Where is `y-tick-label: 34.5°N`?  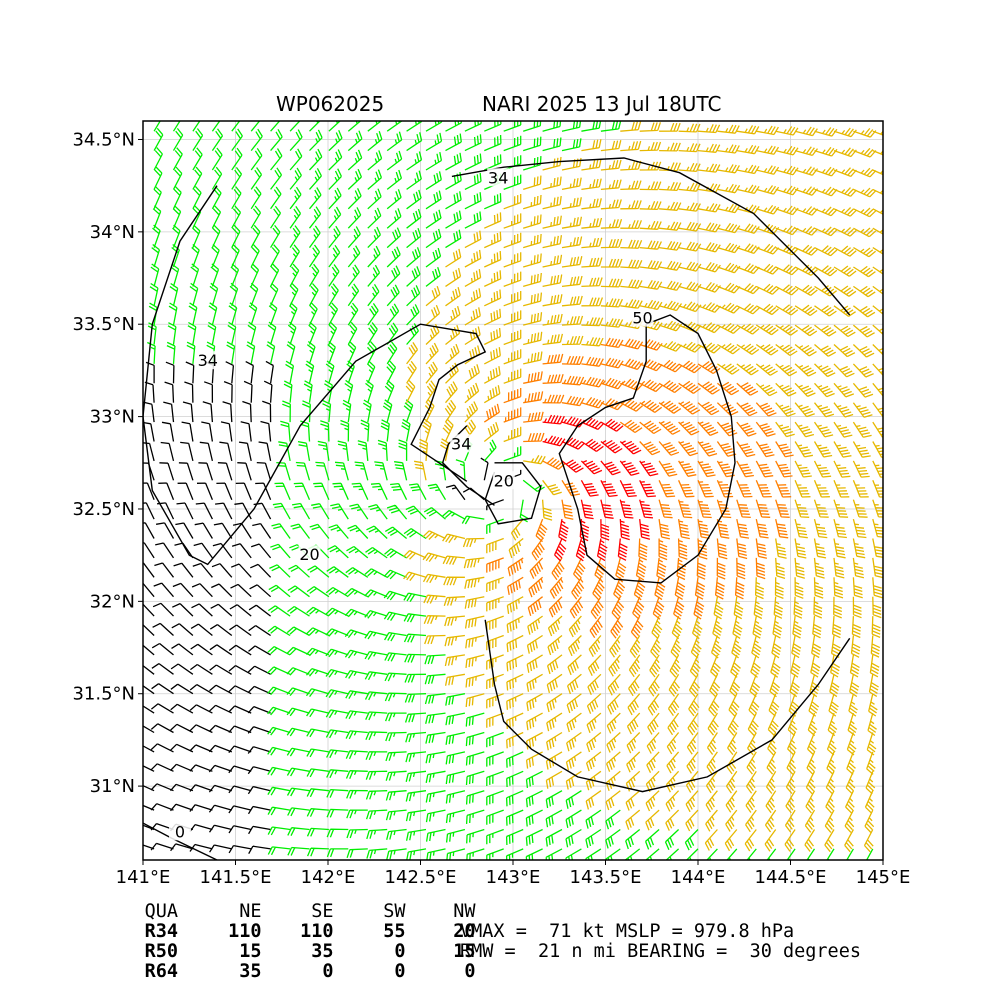 y-tick-label: 34.5°N is located at coordinates (103, 139).